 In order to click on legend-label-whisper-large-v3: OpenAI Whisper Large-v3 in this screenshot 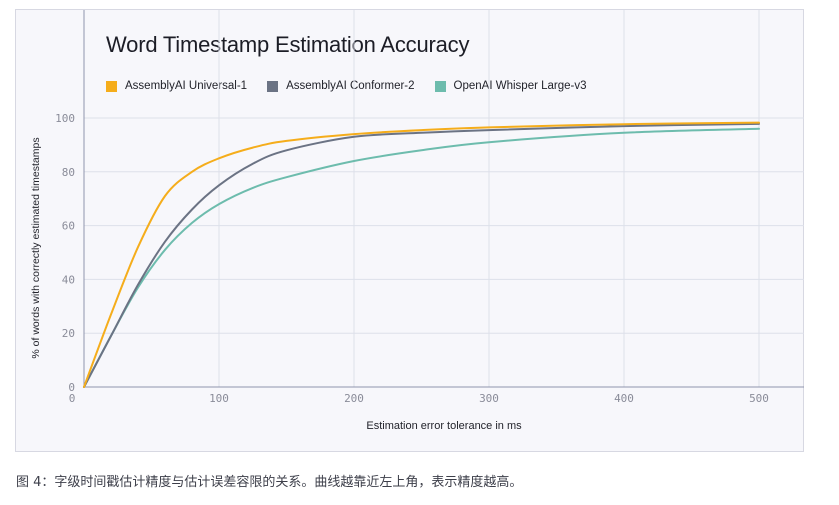, I will do `click(520, 86)`.